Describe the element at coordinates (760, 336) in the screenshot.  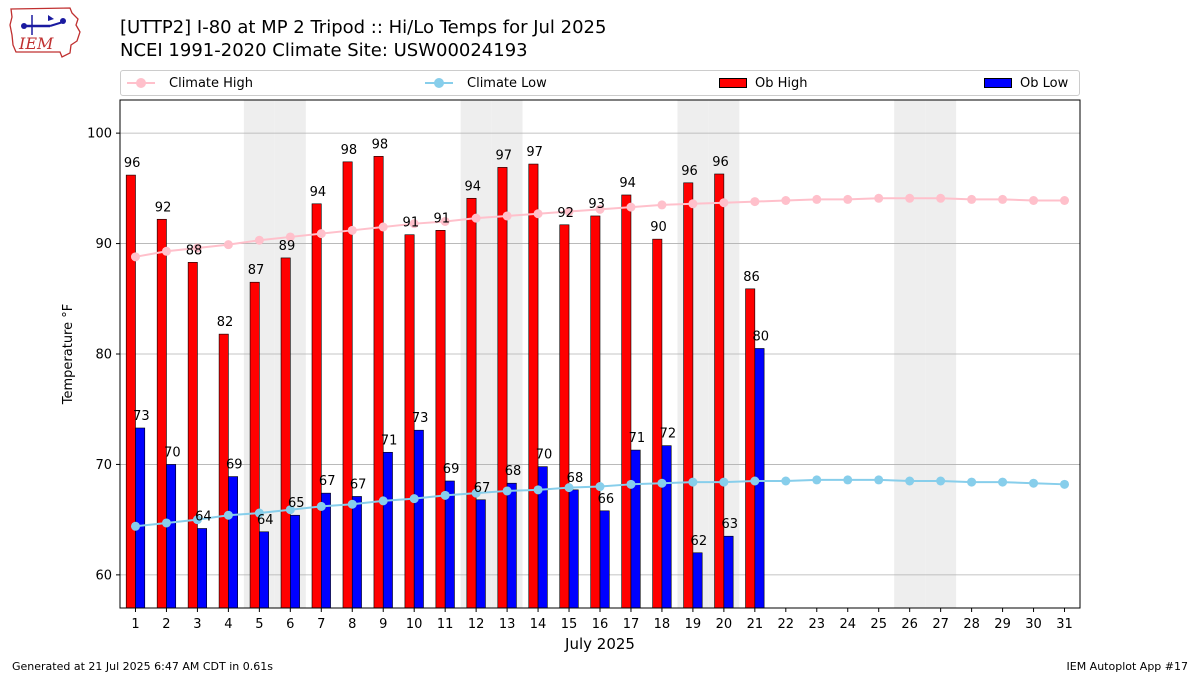
I see `ob-low-label: 80` at that location.